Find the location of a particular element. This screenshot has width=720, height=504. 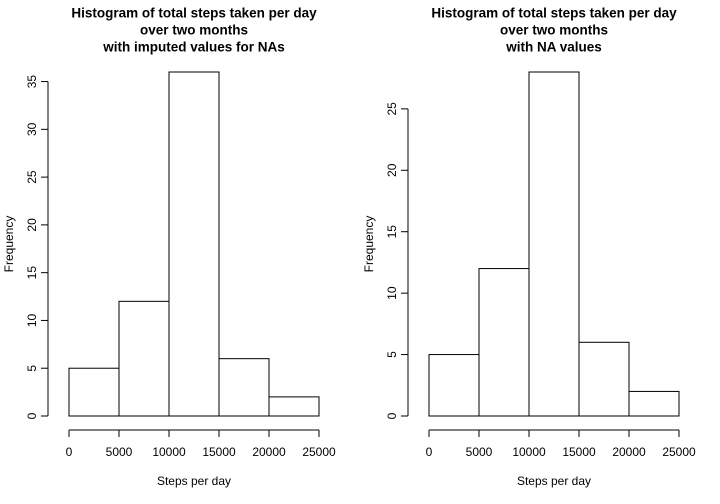

chart-title: with imputed values for NAs is located at coordinates (193, 47).